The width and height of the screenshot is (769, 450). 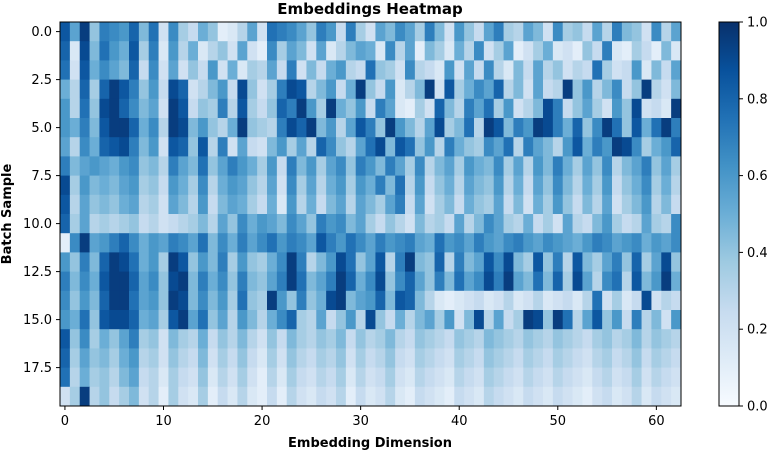 I want to click on y-tick-label: 12.5, so click(x=37, y=272).